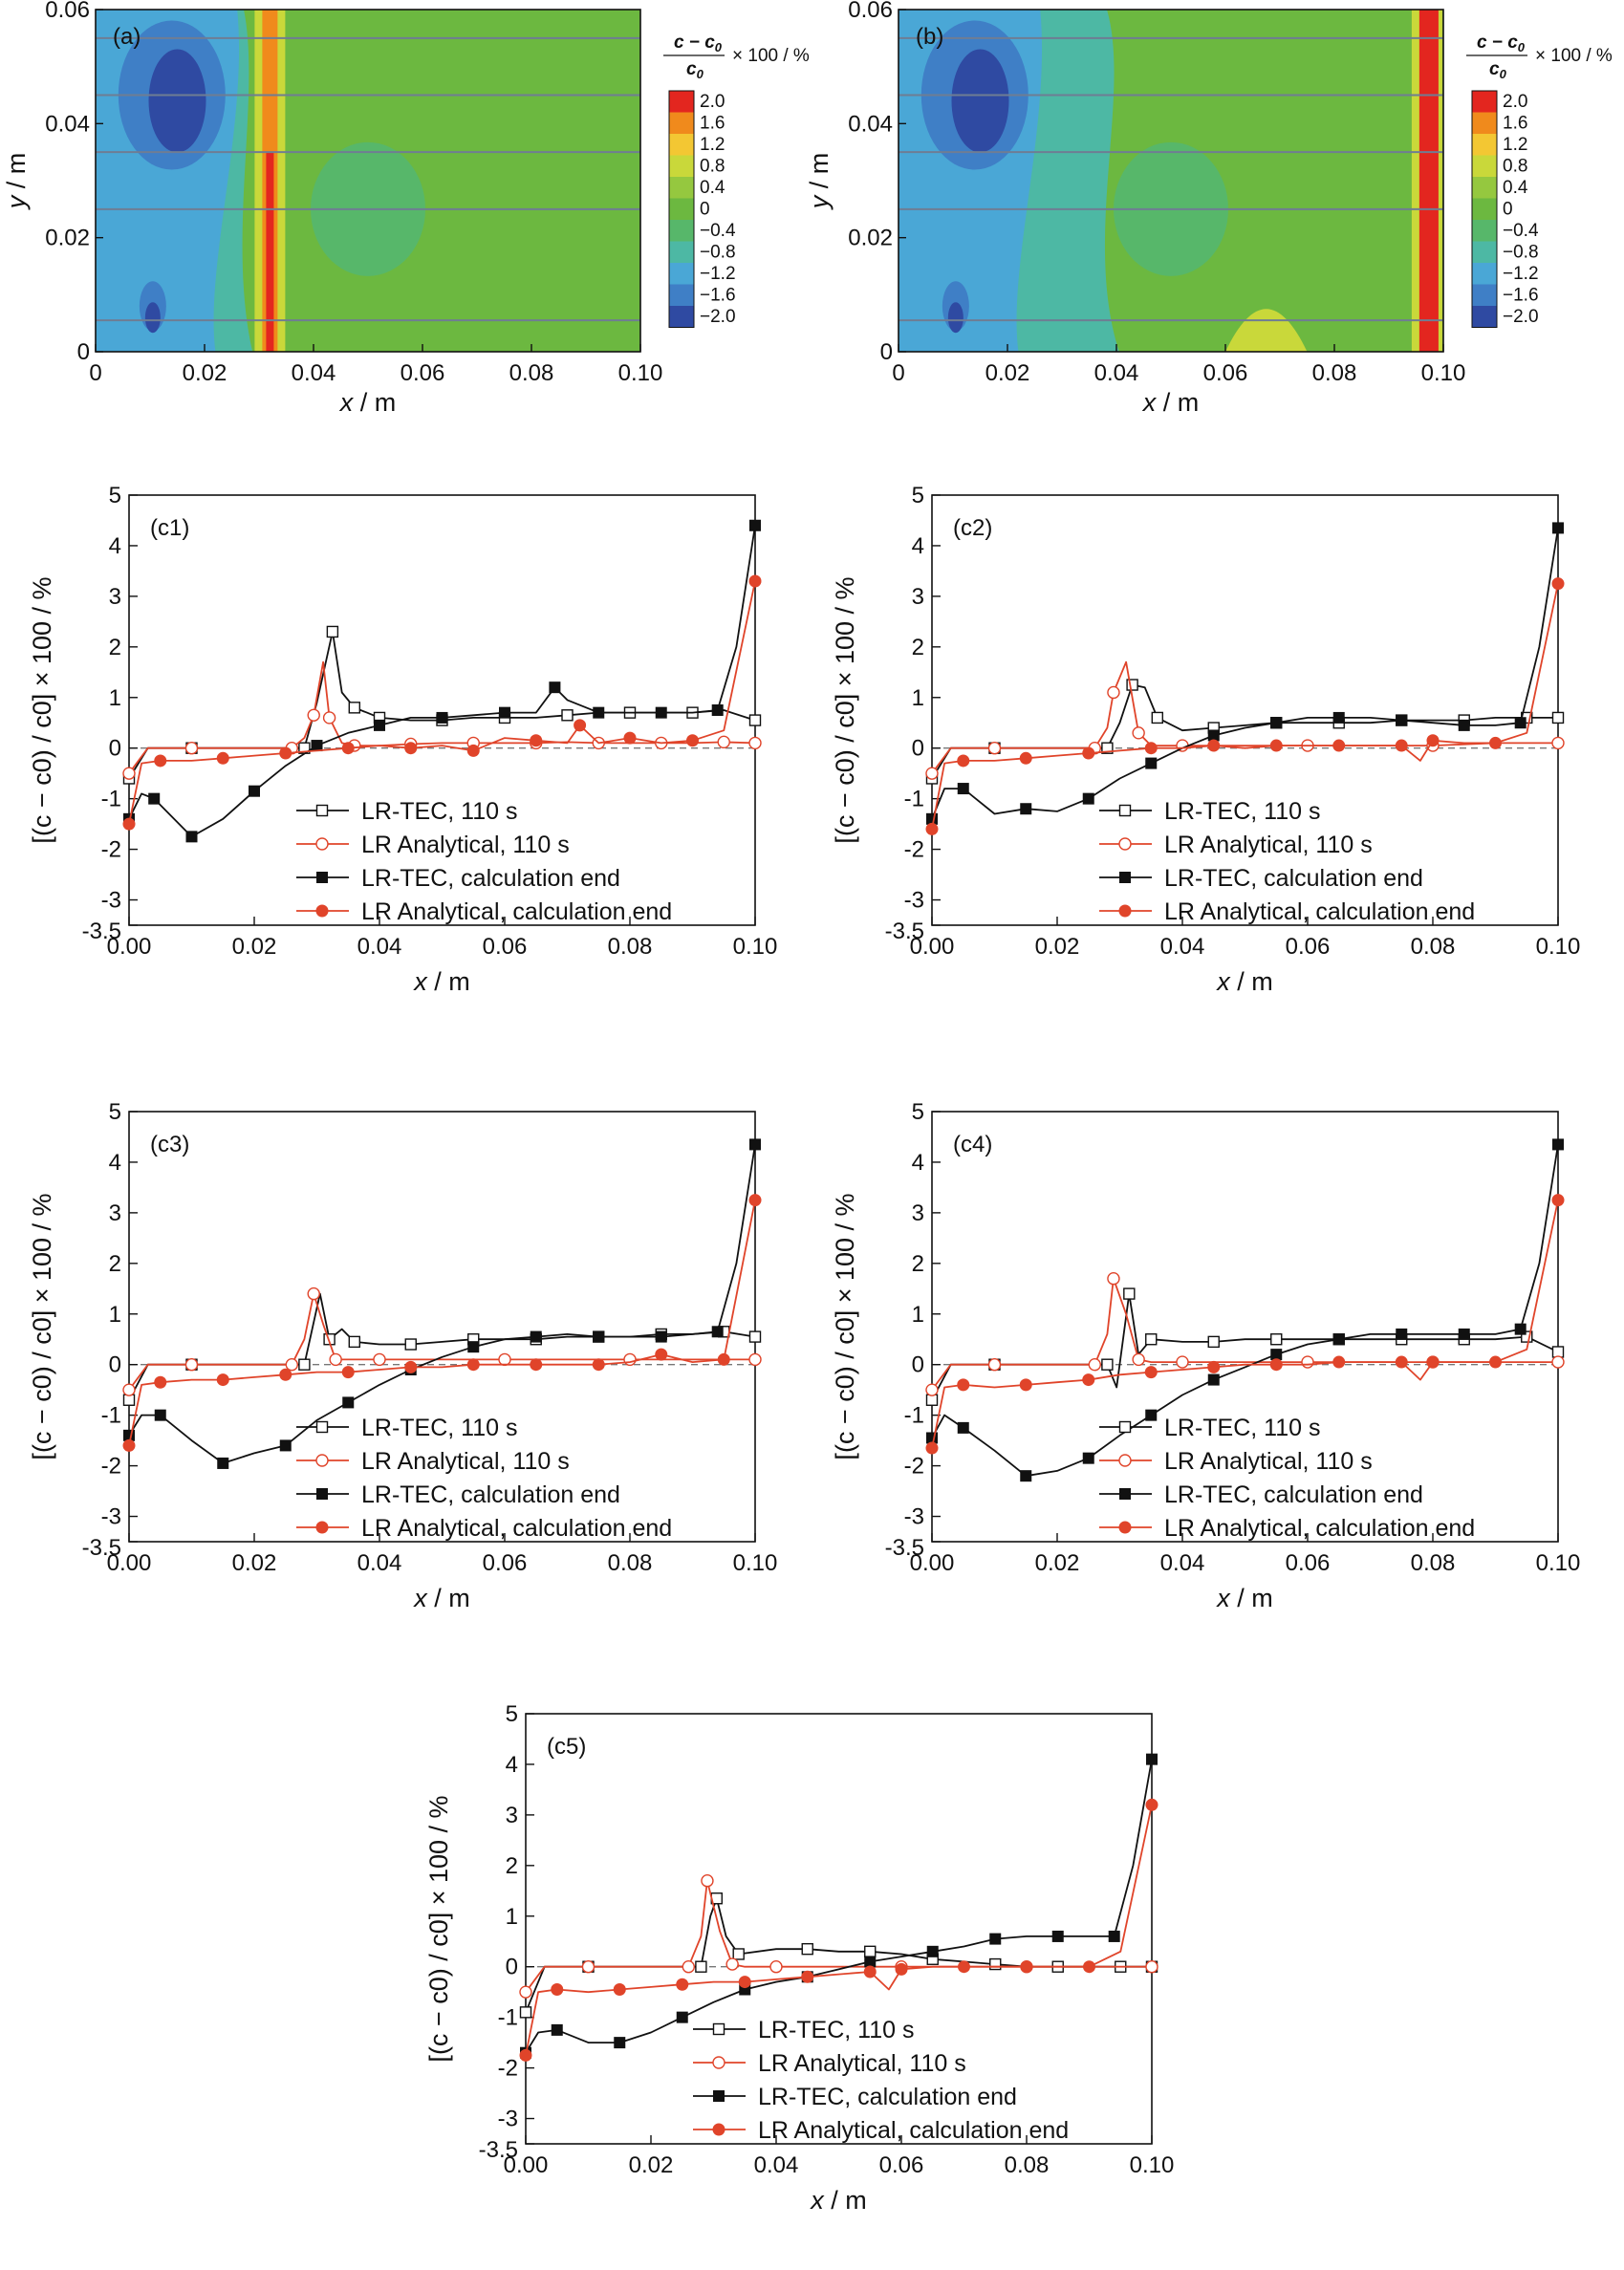 The width and height of the screenshot is (1624, 2270). Describe the element at coordinates (887, 352) in the screenshot. I see `y-tick-label: 0` at that location.